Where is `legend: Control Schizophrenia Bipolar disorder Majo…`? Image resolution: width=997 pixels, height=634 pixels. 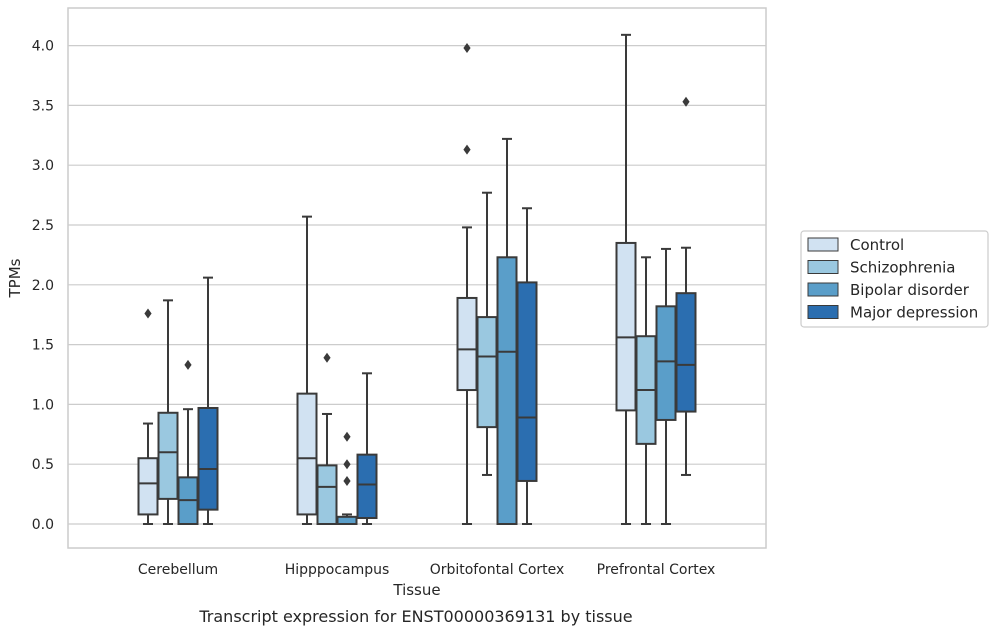 legend: Control Schizophrenia Bipolar disorder Majo… is located at coordinates (894, 279).